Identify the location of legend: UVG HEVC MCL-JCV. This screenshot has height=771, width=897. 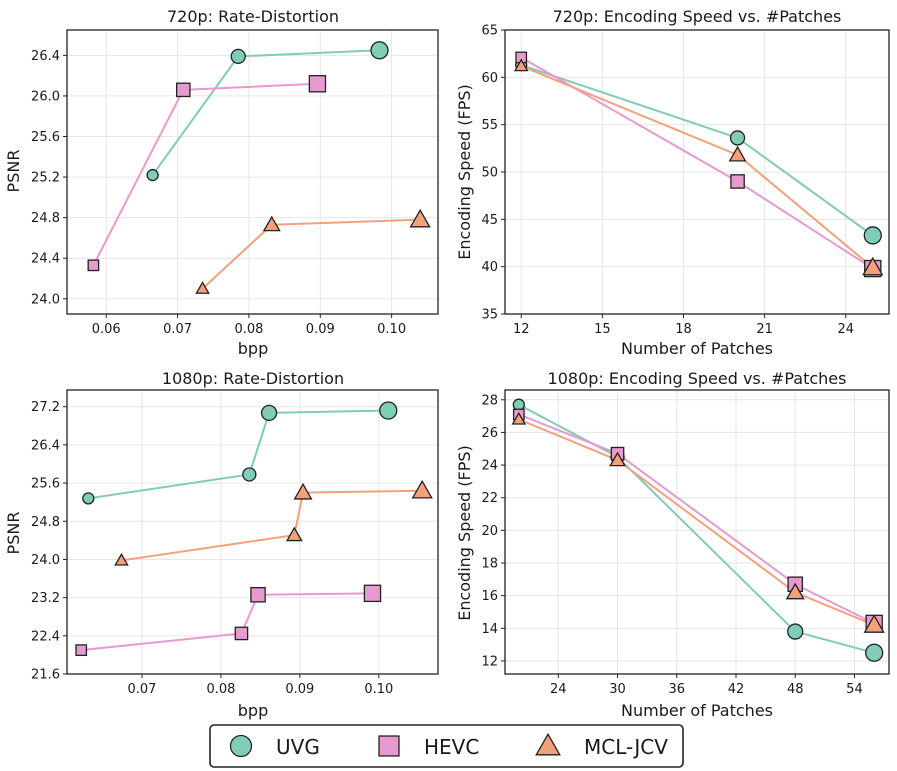
(446, 746).